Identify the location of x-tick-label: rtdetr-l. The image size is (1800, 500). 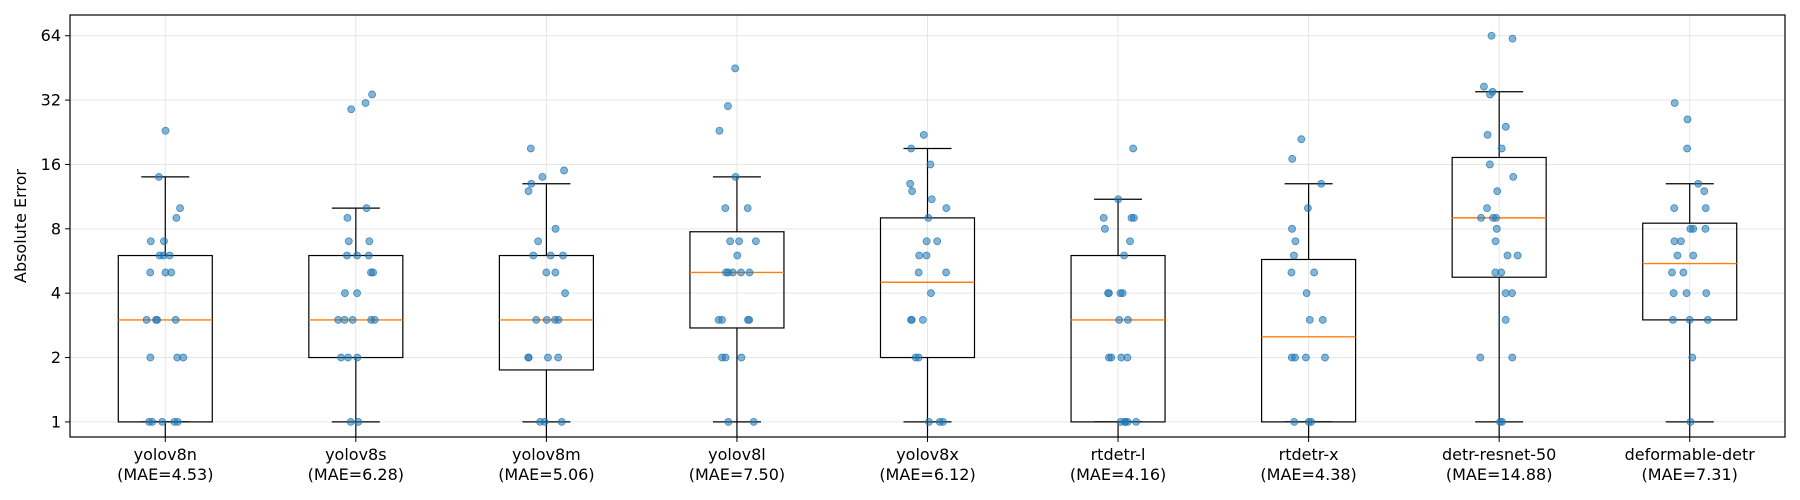
(1118, 454).